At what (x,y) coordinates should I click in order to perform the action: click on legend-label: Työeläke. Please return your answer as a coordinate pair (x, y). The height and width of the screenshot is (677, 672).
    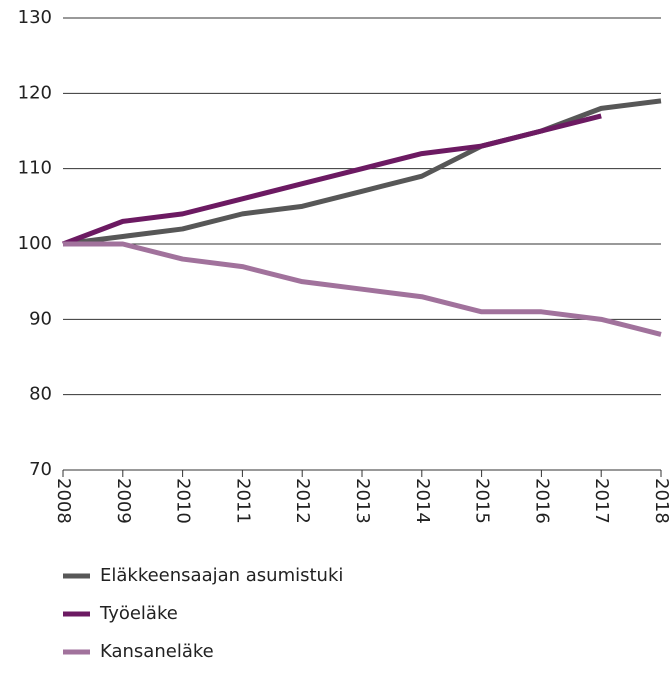
    Looking at the image, I should click on (138, 613).